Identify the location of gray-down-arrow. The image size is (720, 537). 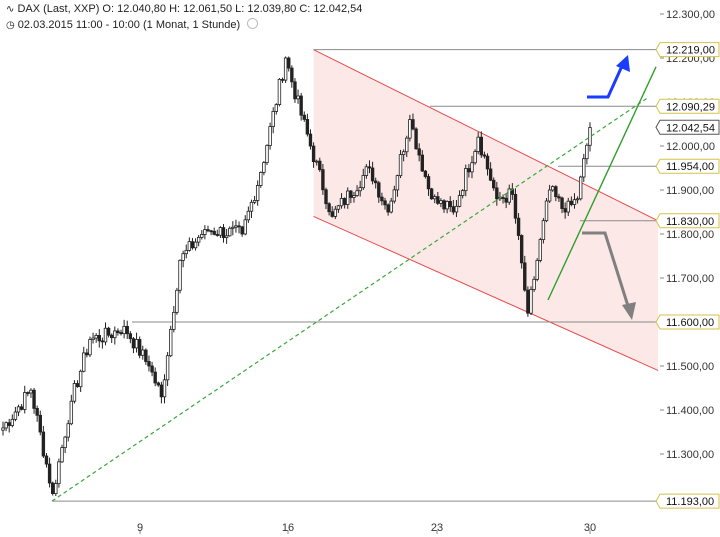
(609, 275).